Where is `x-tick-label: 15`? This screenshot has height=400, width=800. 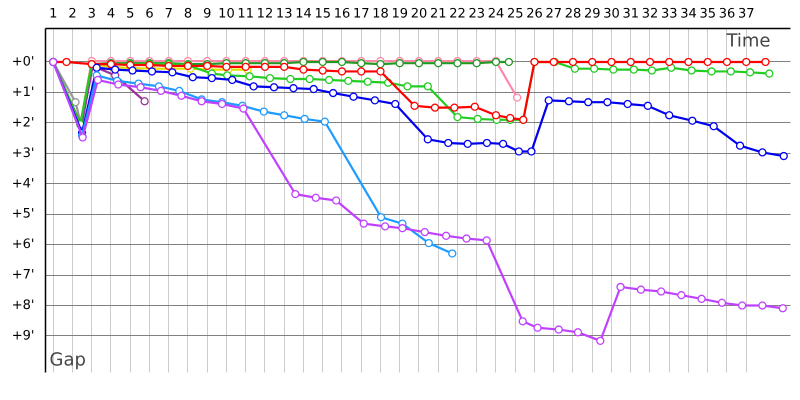 x-tick-label: 15 is located at coordinates (322, 14).